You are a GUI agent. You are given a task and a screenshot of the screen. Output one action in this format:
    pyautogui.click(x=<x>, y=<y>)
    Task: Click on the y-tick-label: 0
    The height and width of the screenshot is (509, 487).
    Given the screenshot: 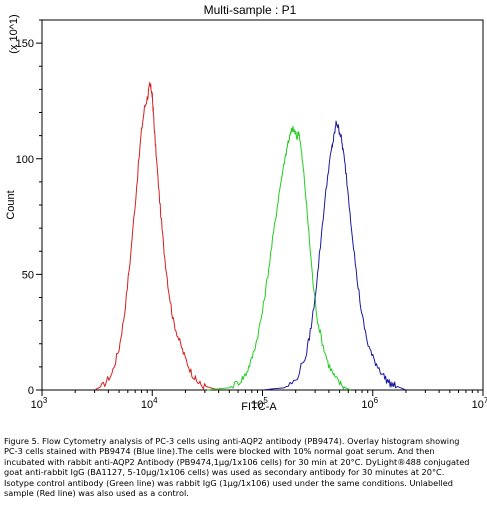 What is the action you would take?
    pyautogui.click(x=31, y=391)
    